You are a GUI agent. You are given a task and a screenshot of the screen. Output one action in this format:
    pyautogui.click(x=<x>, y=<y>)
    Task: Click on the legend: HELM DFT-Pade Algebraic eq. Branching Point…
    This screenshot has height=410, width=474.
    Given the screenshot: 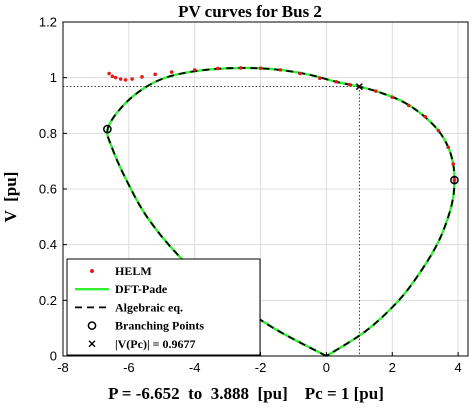 What is the action you would take?
    pyautogui.click(x=163, y=307)
    